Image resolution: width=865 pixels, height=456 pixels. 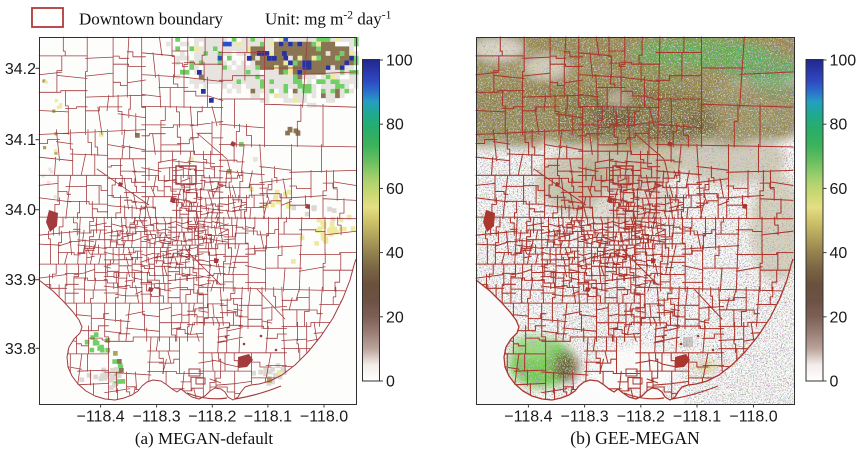 What do you see at coordinates (328, 19) in the screenshot?
I see `svg-text: Unit: mg m-2 day-1` at bounding box center [328, 19].